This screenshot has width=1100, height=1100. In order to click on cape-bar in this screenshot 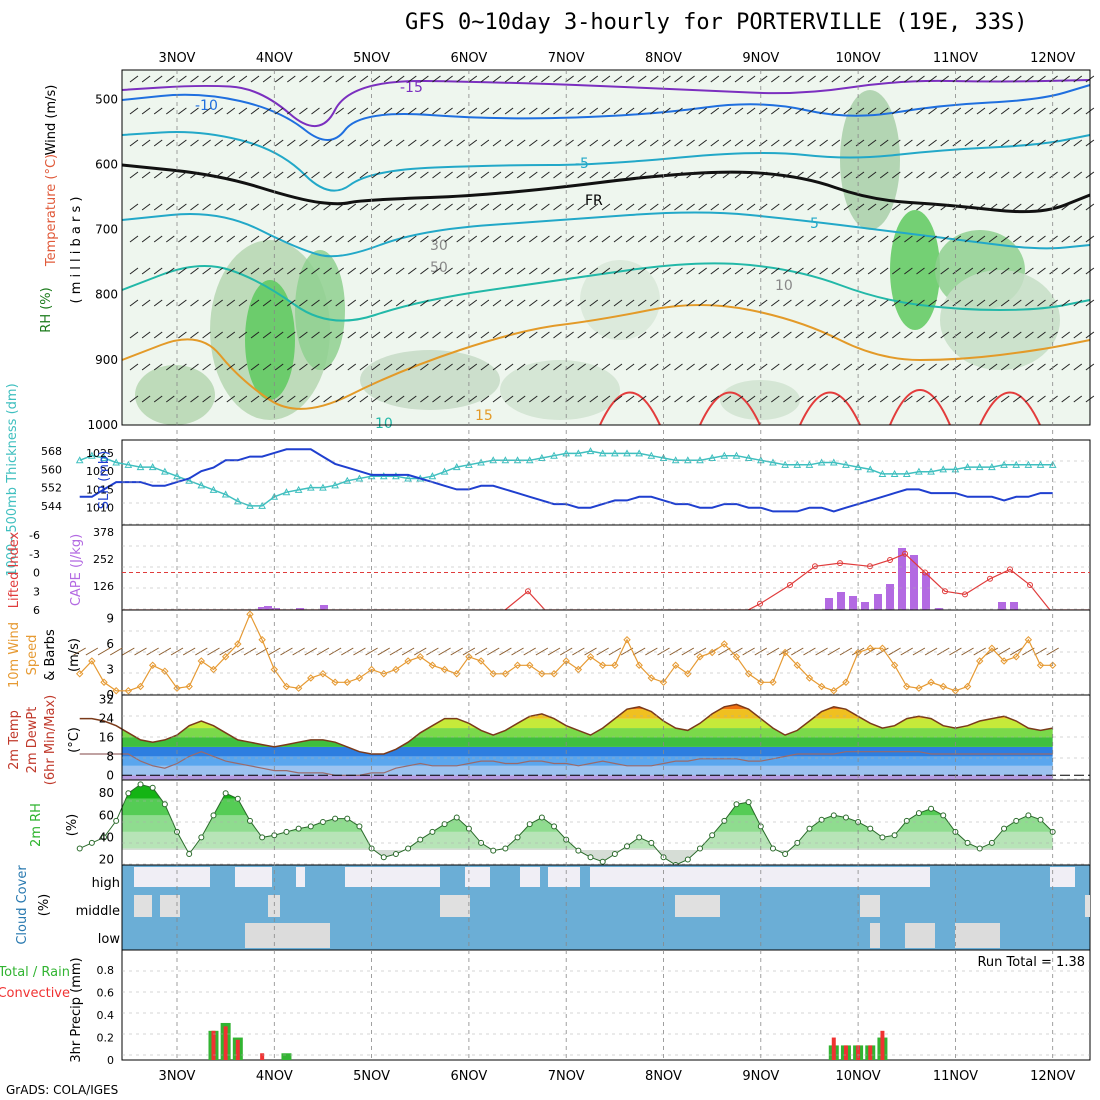, I will do `click(902, 579)`.